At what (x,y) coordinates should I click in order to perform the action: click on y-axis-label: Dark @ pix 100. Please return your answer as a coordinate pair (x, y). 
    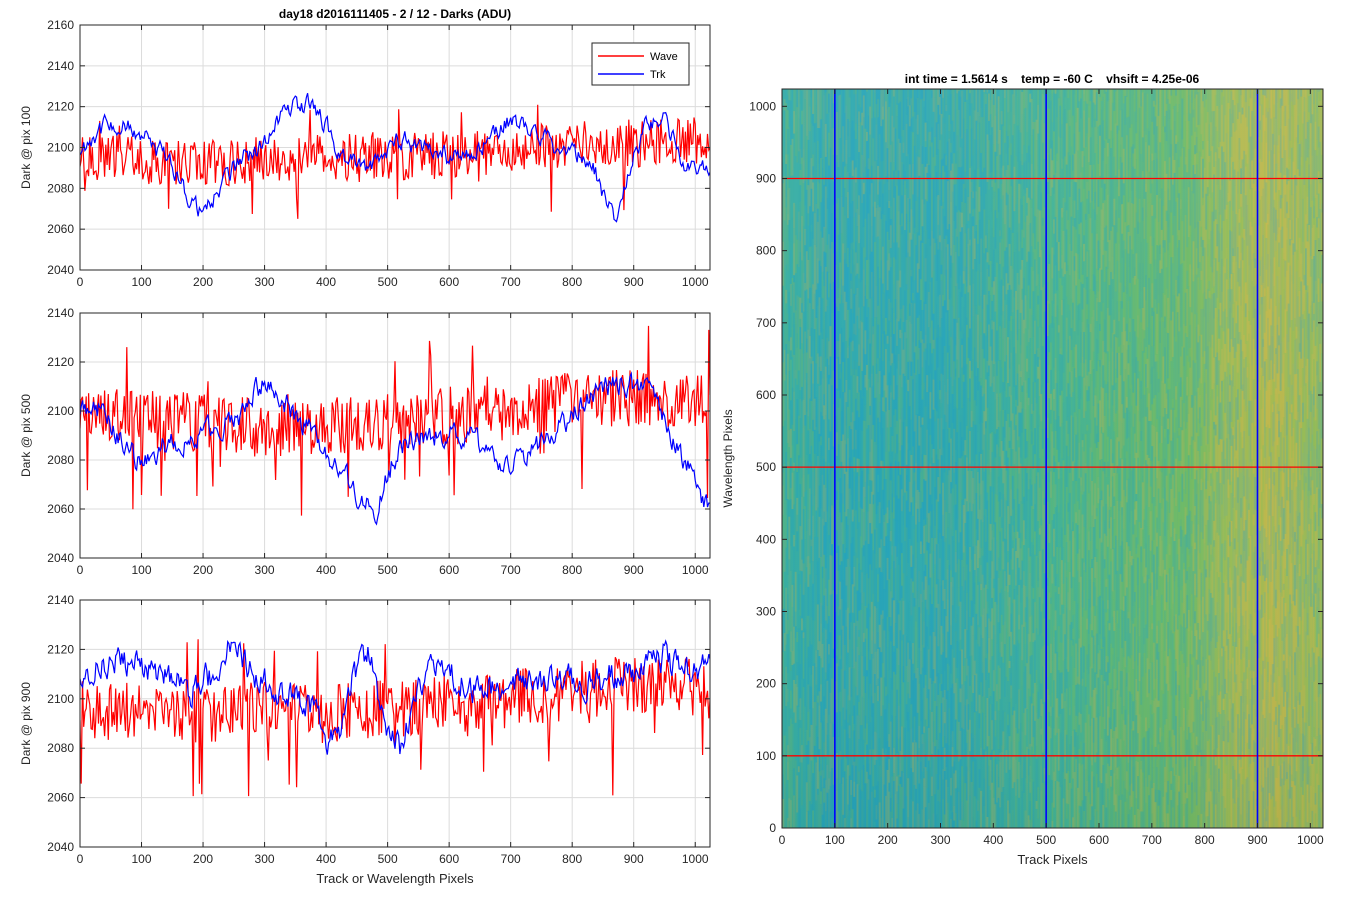
    Looking at the image, I should click on (26, 147).